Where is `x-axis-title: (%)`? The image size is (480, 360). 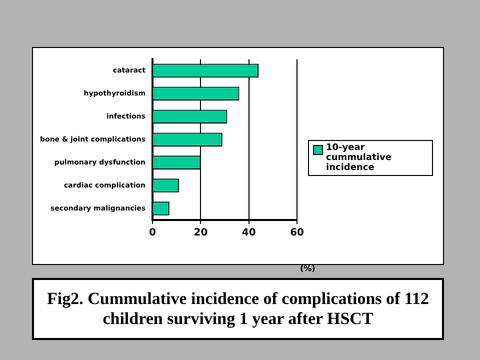 x-axis-title: (%) is located at coordinates (308, 268).